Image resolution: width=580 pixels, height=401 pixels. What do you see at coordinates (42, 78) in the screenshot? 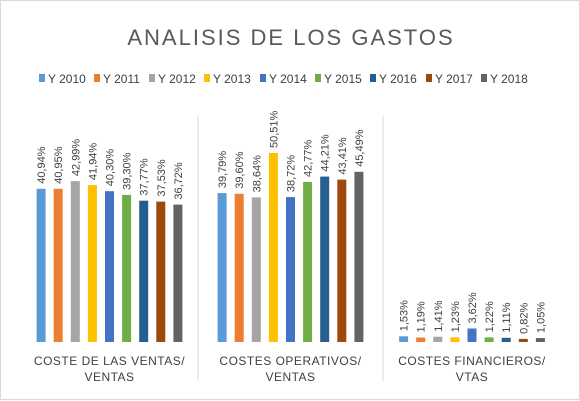
I see `legend-swatch-y-2010` at bounding box center [42, 78].